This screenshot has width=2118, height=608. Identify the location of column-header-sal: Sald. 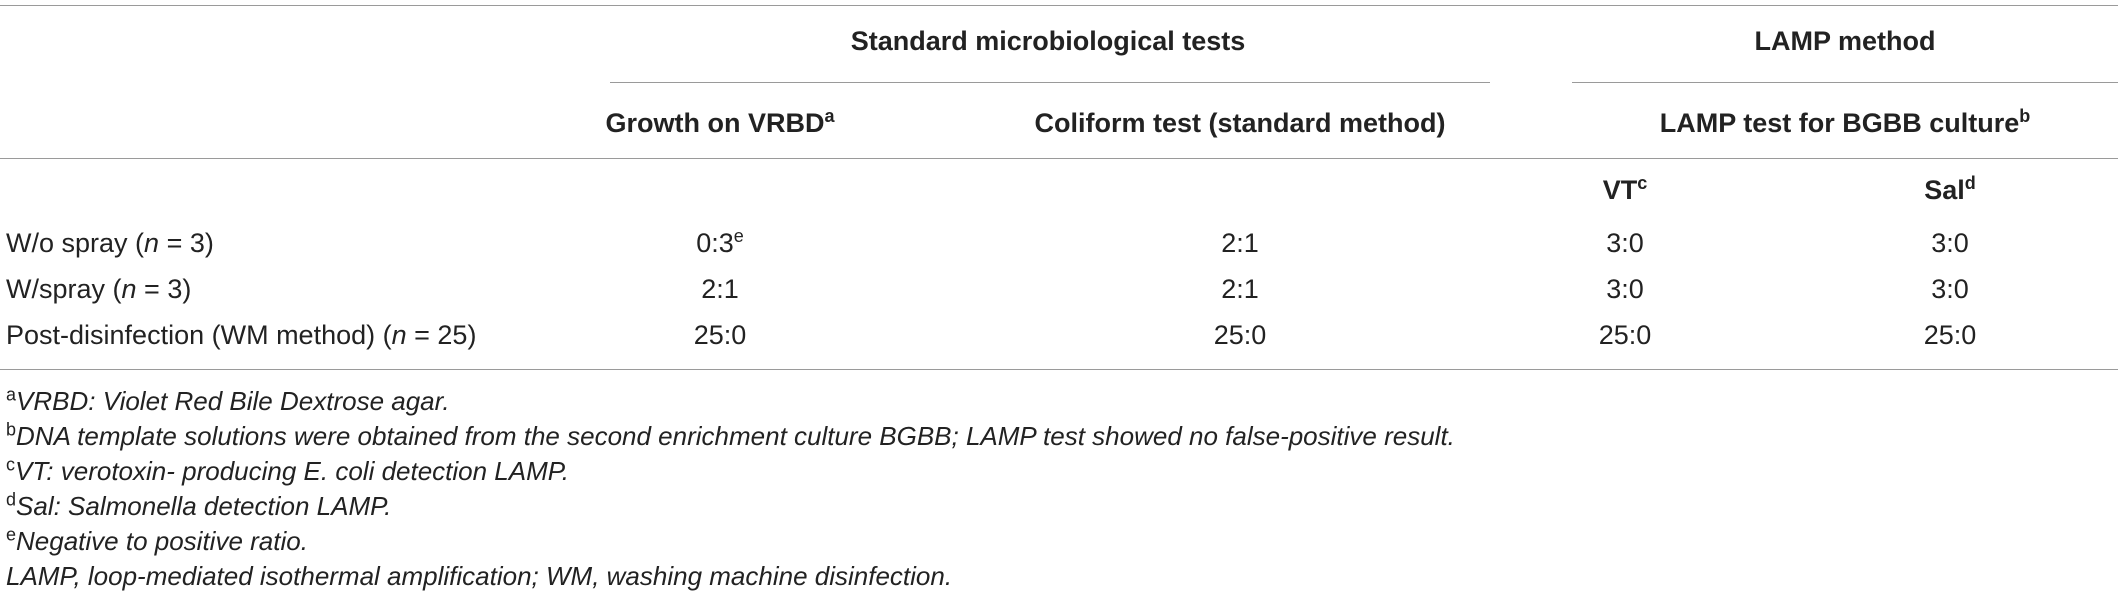
(1950, 189).